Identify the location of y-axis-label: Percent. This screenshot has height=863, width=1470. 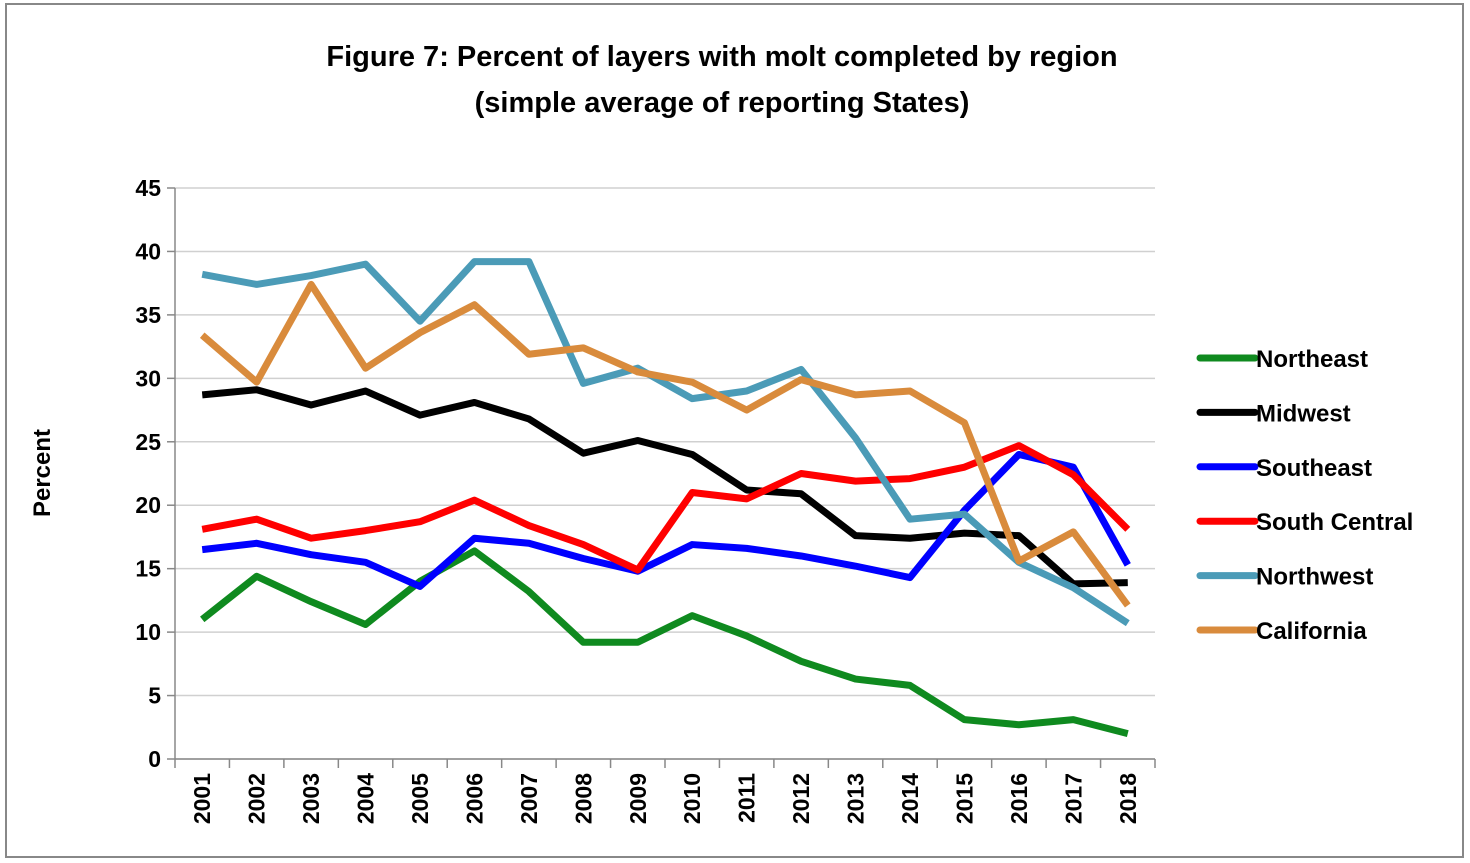
(42, 473).